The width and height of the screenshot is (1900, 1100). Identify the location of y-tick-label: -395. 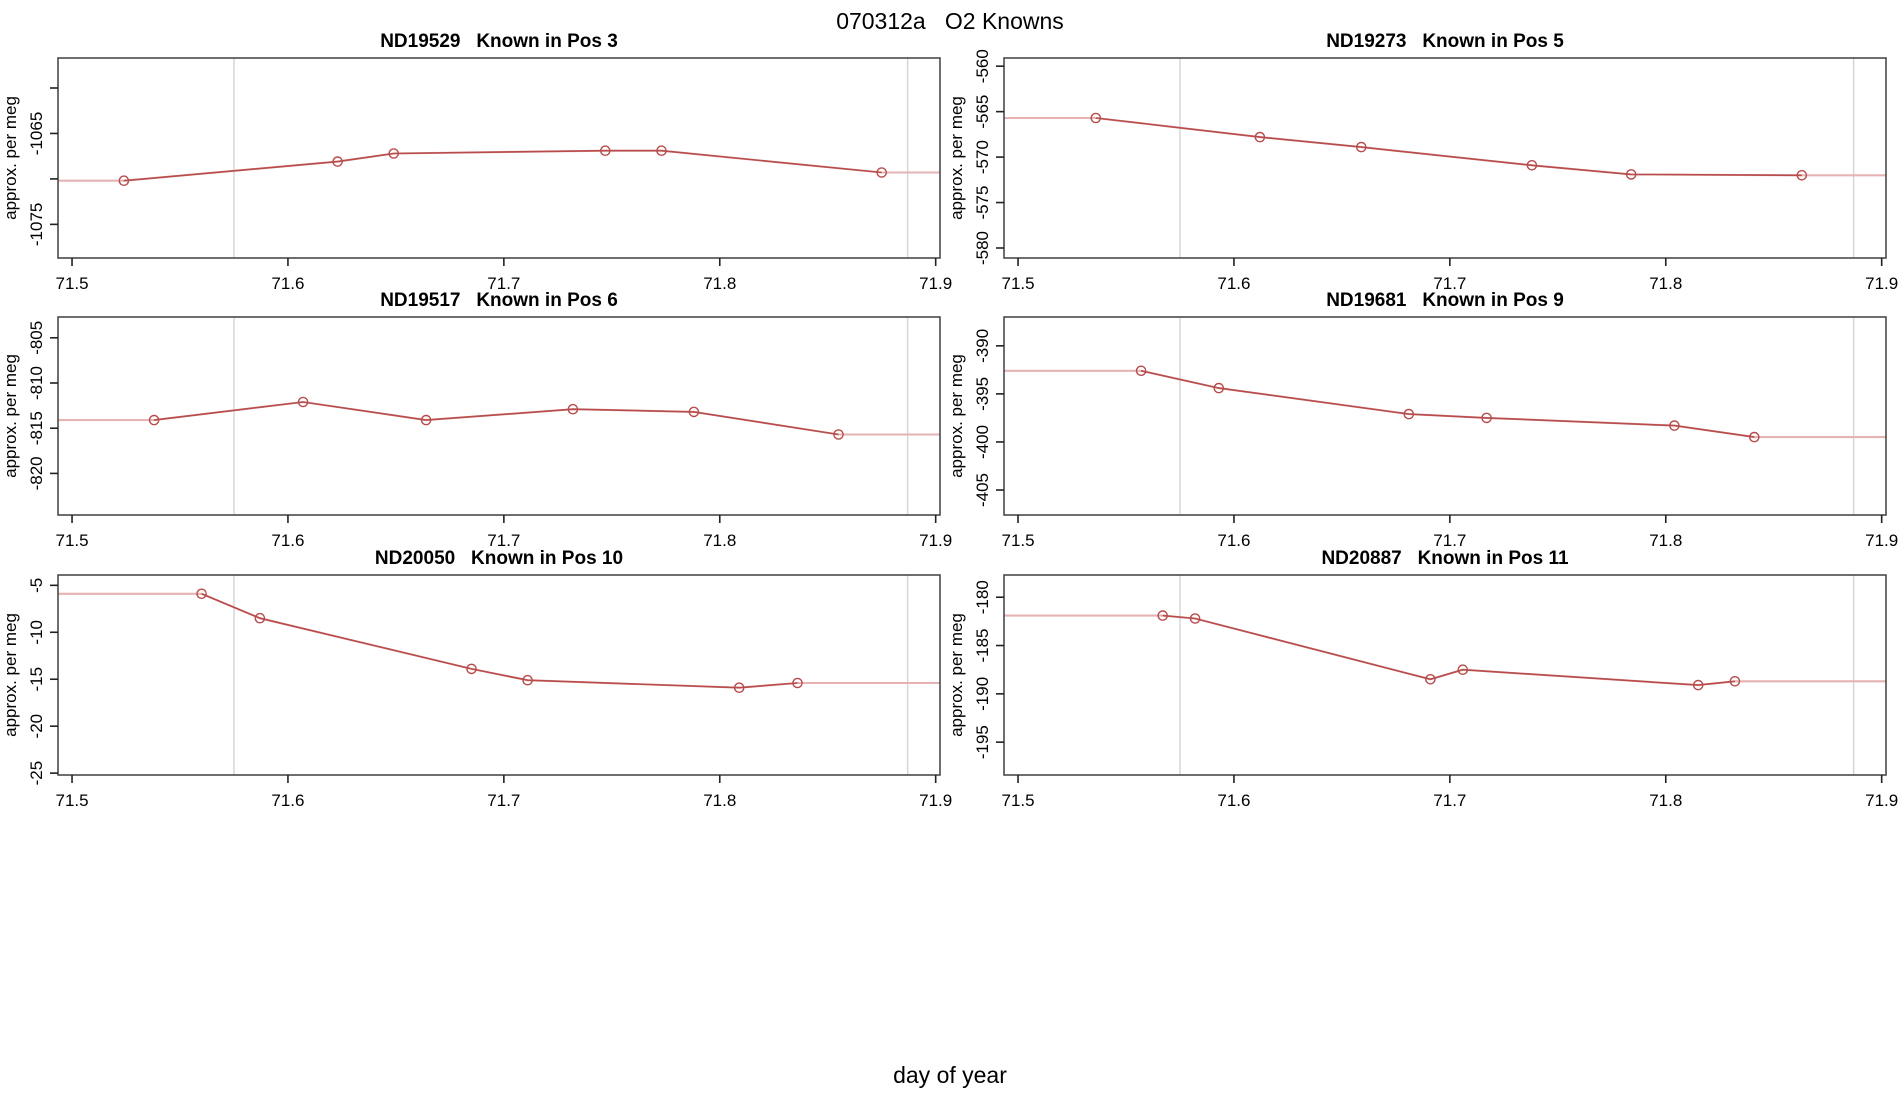
(982, 394).